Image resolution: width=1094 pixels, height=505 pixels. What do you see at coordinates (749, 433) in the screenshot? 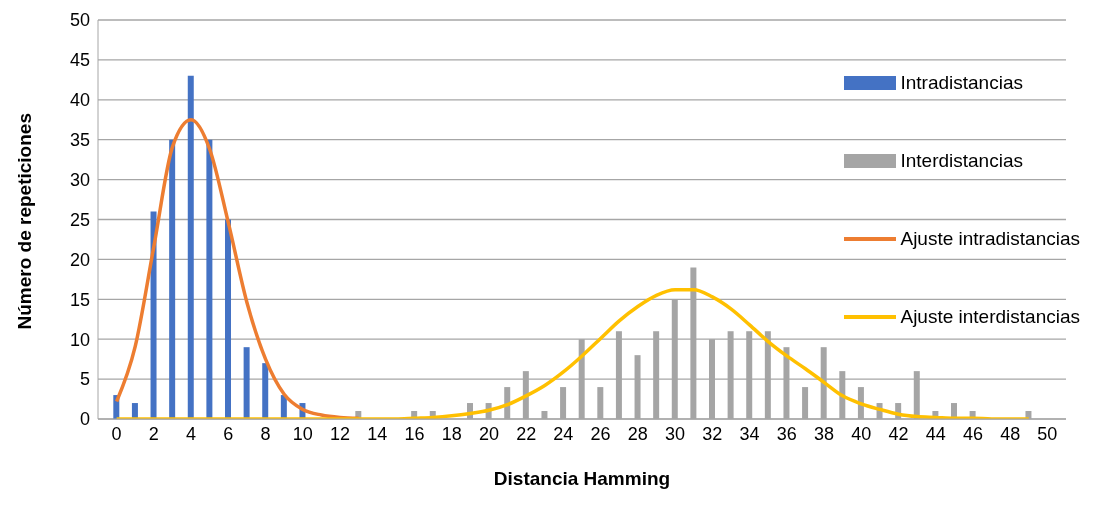
I see `x-tick-label: 34` at bounding box center [749, 433].